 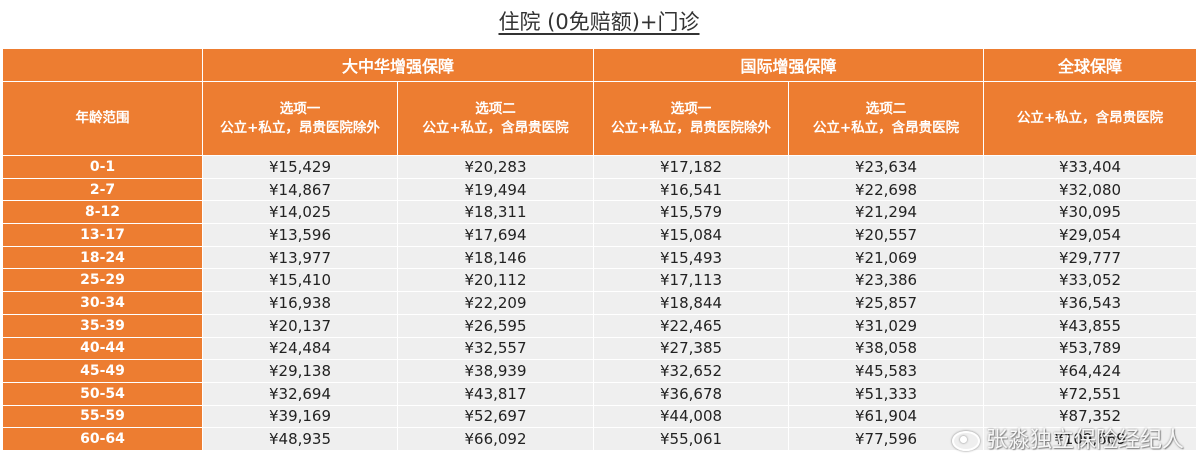 I want to click on premium-cell: ¥15,084, so click(x=691, y=235).